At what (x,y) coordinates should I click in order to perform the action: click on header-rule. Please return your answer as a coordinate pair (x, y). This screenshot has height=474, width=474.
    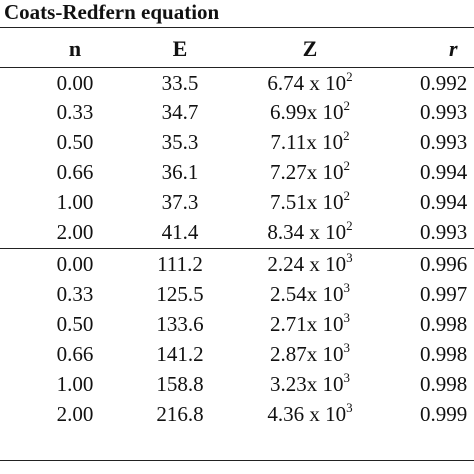
    Looking at the image, I should click on (237, 67).